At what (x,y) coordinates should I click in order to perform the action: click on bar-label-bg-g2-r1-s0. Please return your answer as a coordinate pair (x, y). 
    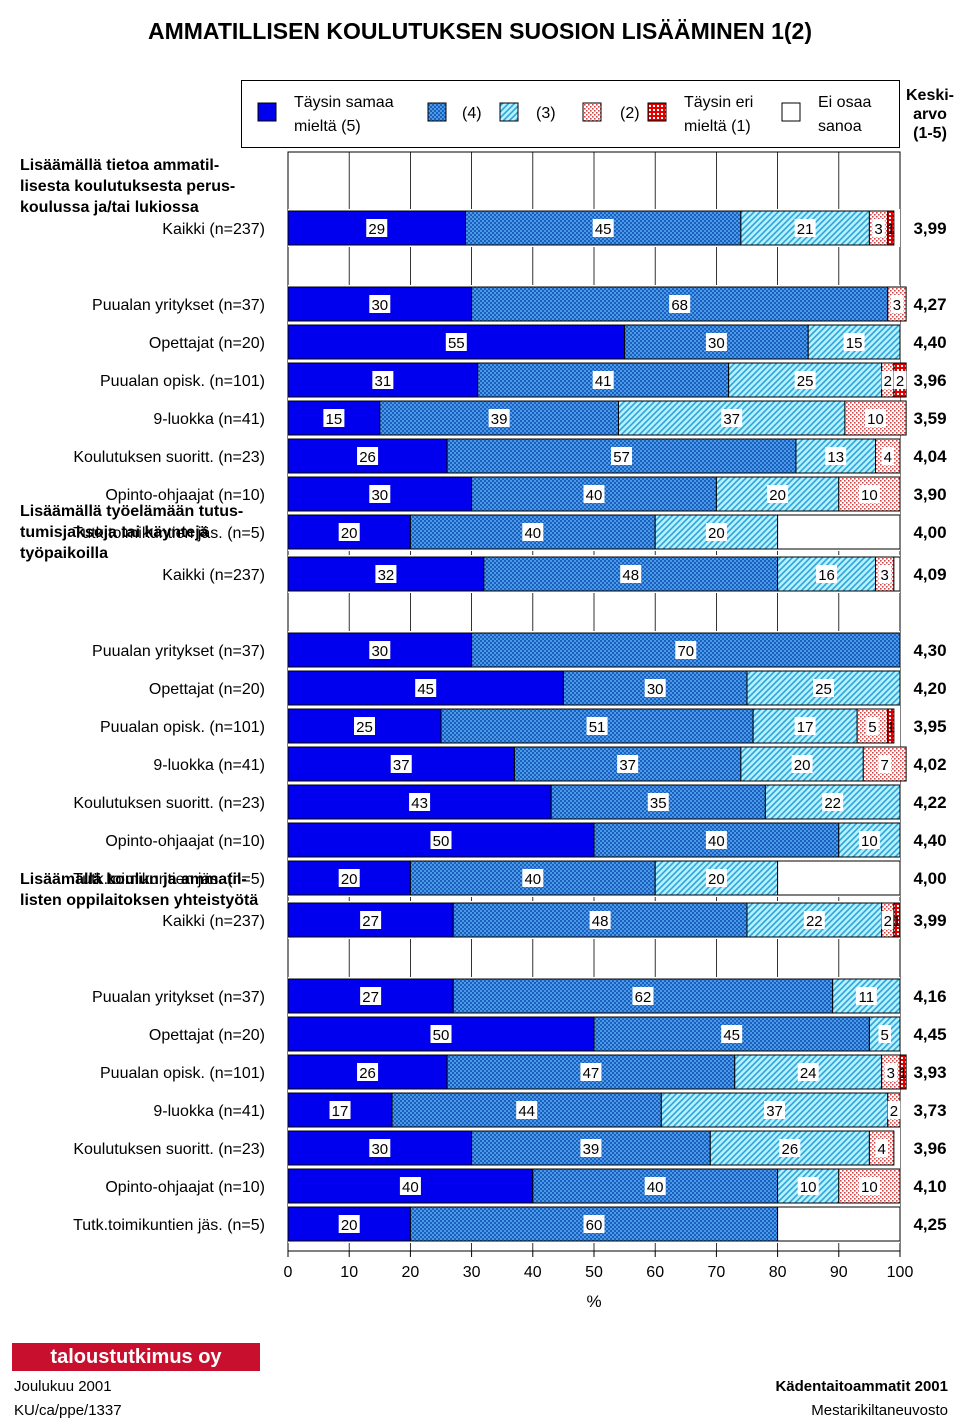
    Looking at the image, I should click on (371, 996).